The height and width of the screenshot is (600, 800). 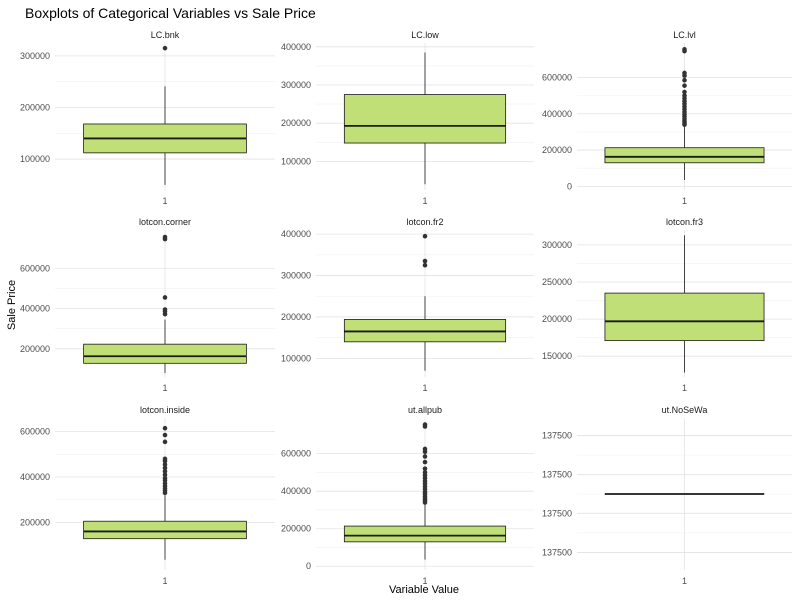 What do you see at coordinates (147, 305) in the screenshot?
I see `facet-panel: 200000 400000 600000 1 lotcon.corner` at bounding box center [147, 305].